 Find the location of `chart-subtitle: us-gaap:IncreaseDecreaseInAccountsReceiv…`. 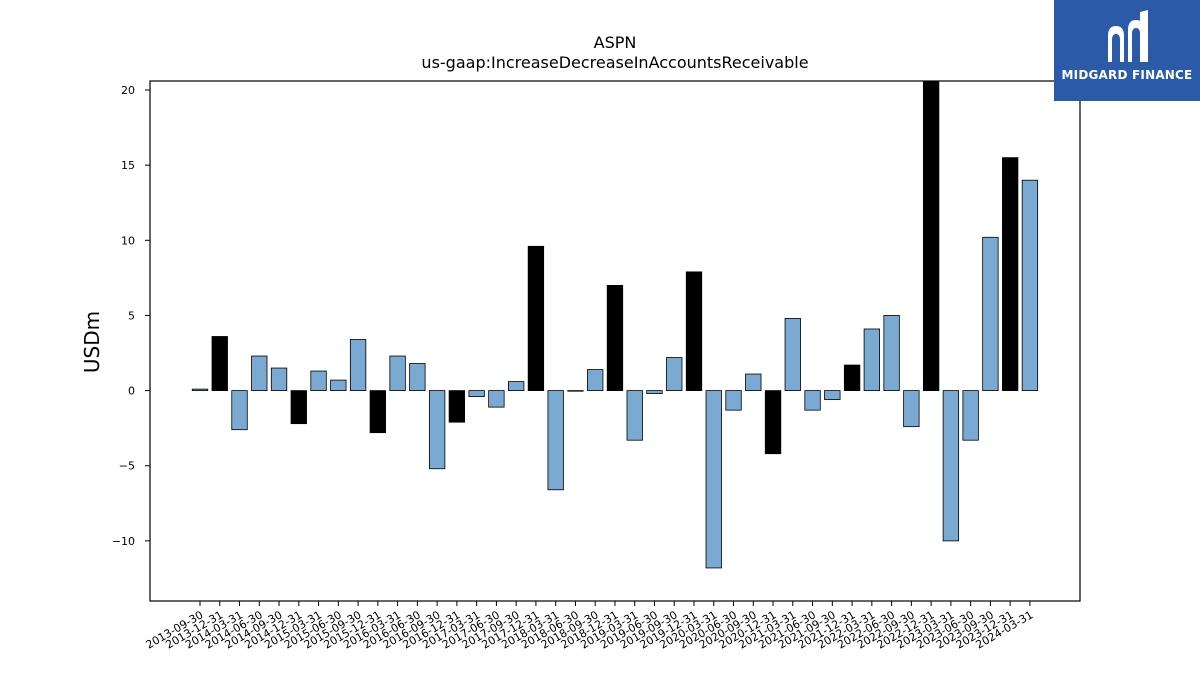

chart-subtitle: us-gaap:IncreaseDecreaseInAccountsReceiv… is located at coordinates (614, 62).